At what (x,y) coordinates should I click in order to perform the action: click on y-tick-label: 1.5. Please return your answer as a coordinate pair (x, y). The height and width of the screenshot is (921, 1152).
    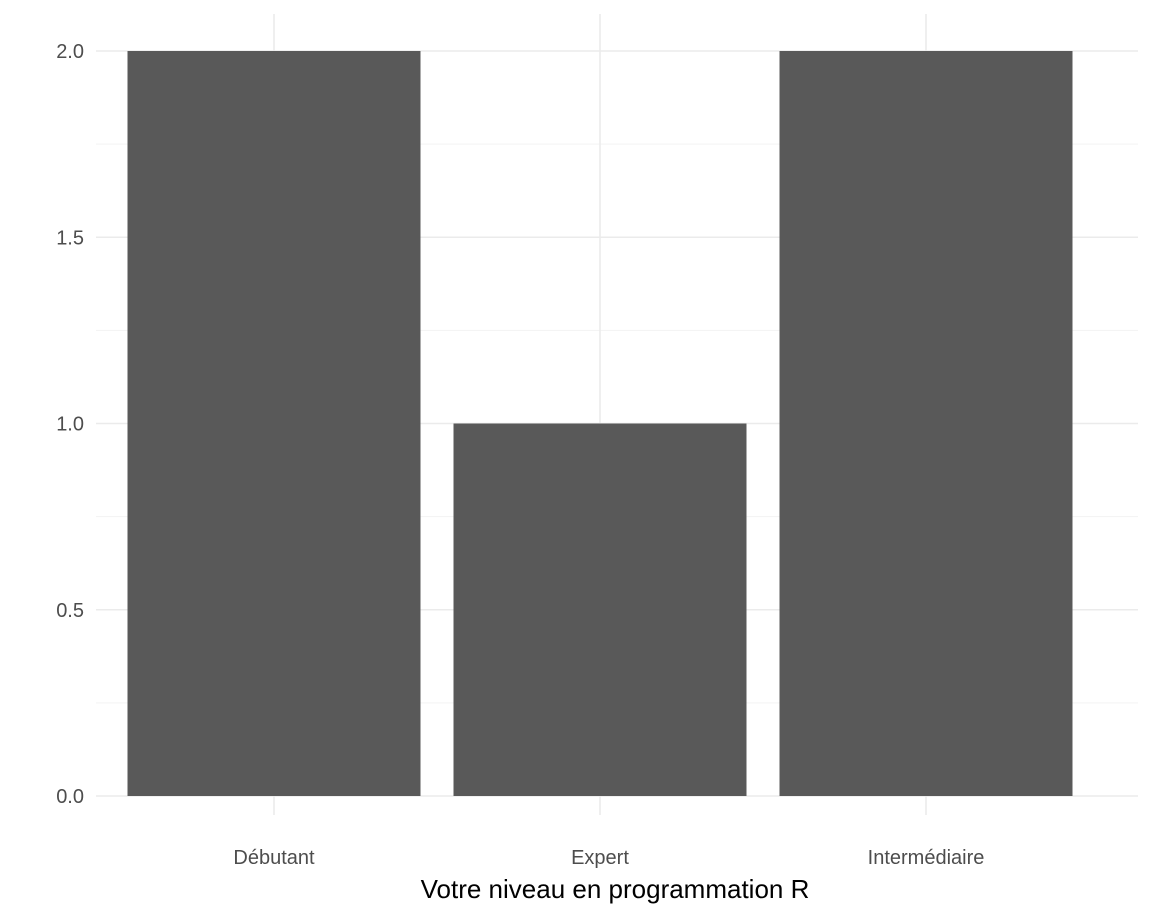
    Looking at the image, I should click on (70, 238).